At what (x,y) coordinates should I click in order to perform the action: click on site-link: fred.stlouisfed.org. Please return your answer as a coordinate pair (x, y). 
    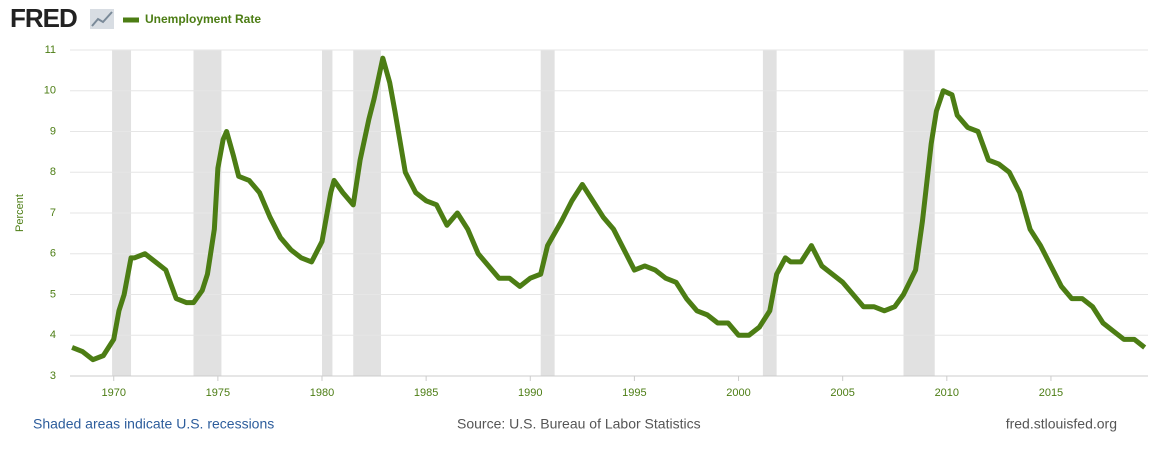
    Looking at the image, I should click on (1061, 424).